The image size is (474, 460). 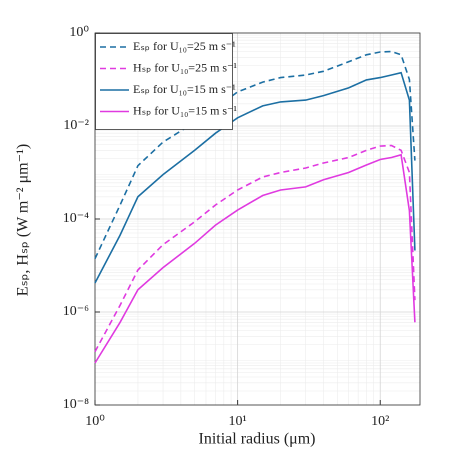 I want to click on x-axis-label: Initial radius (μm), so click(x=257, y=439).